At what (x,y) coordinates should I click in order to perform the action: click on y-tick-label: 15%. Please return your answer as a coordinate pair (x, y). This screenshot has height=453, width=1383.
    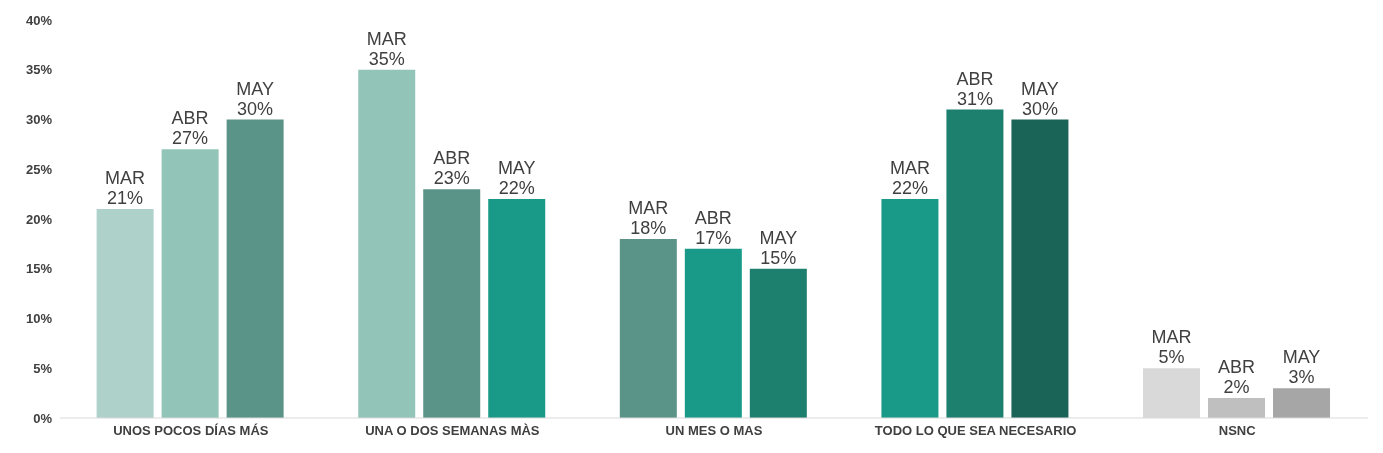
    Looking at the image, I should click on (39, 269).